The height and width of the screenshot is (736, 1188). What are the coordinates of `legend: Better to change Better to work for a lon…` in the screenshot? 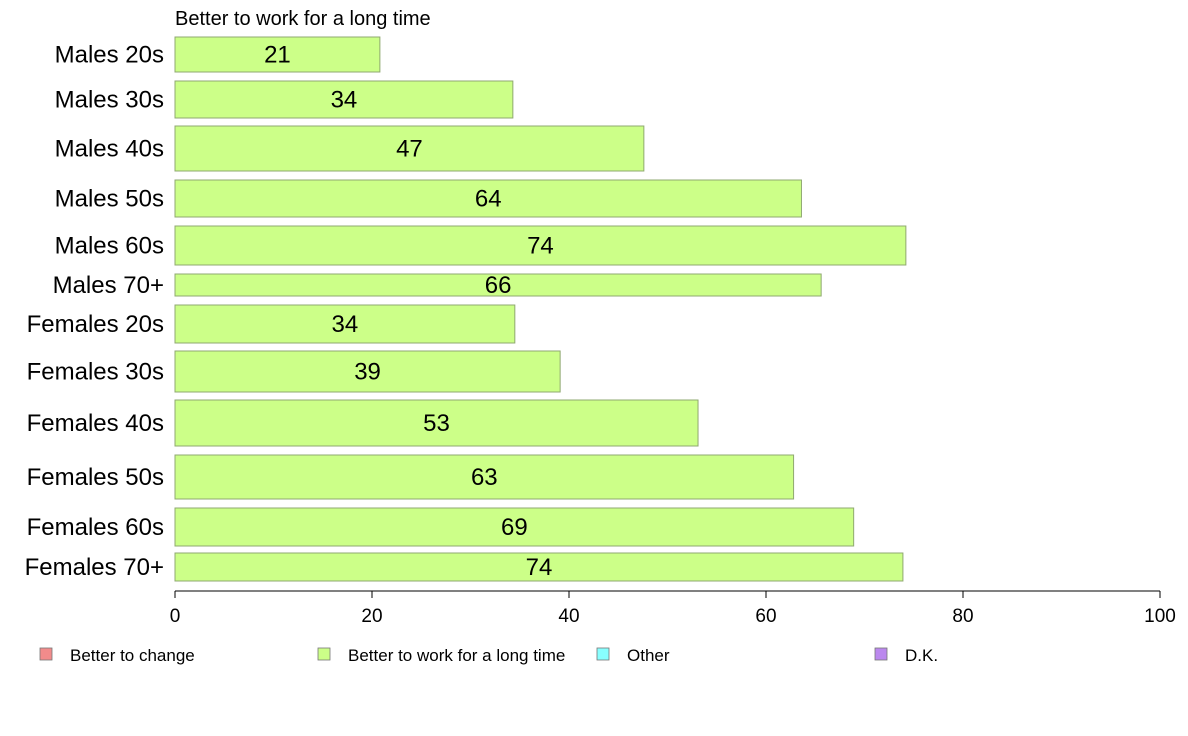 It's located at (488, 655).